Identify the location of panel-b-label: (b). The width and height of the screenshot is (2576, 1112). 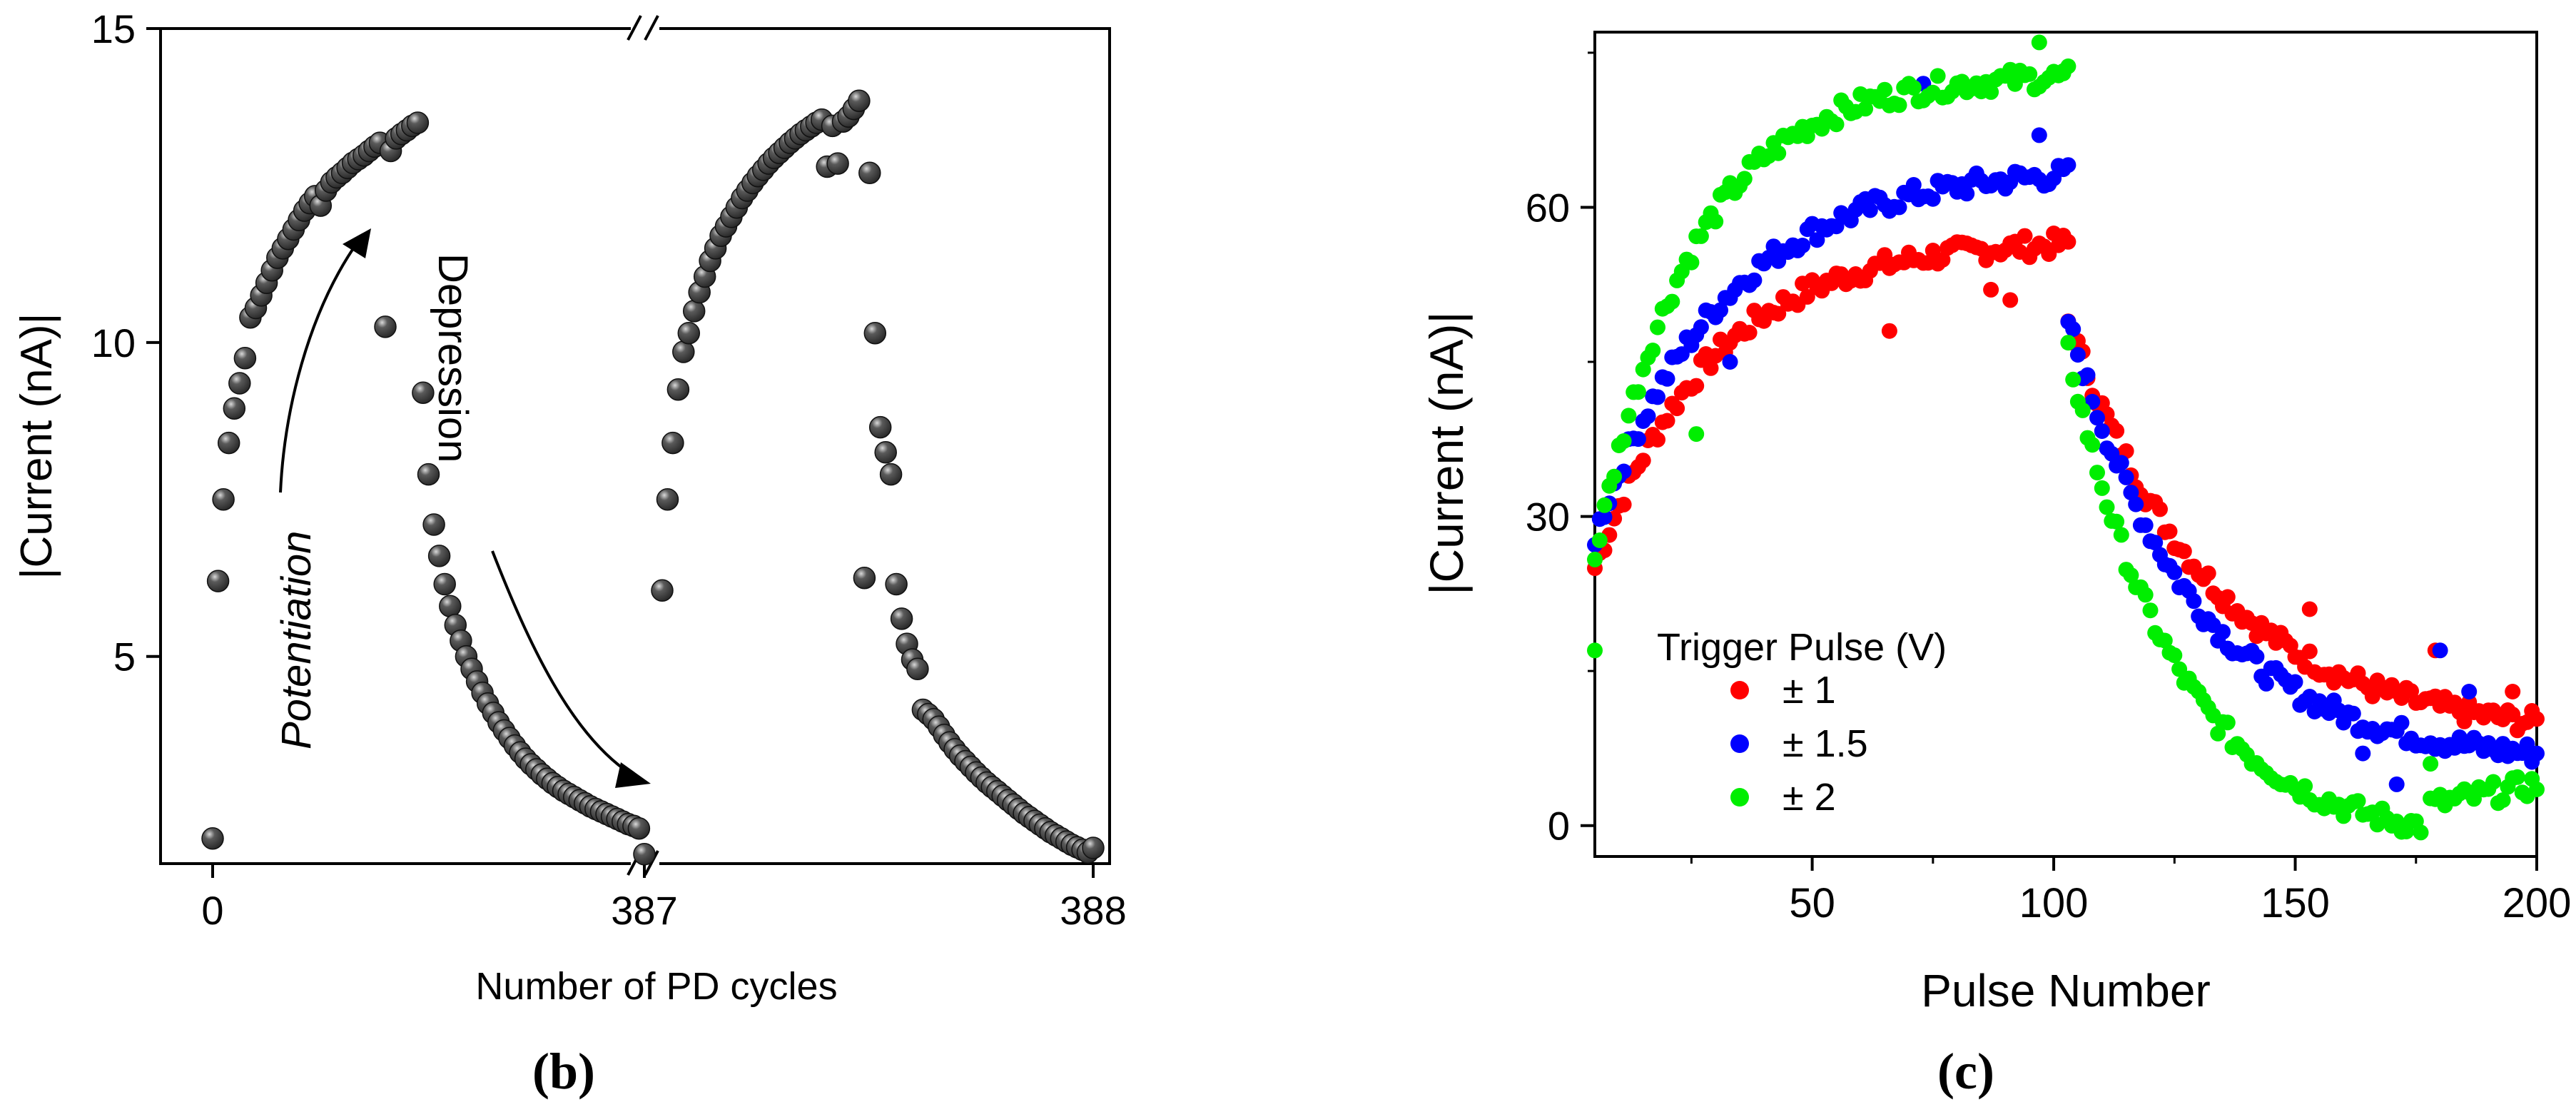
(563, 1071).